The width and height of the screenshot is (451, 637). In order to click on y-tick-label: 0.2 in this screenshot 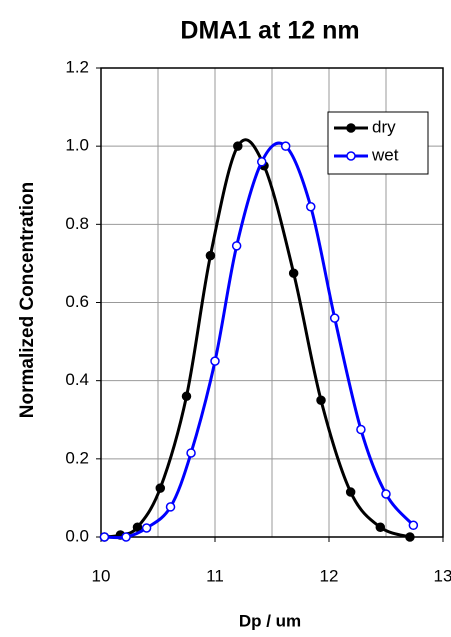, I will do `click(77, 457)`.